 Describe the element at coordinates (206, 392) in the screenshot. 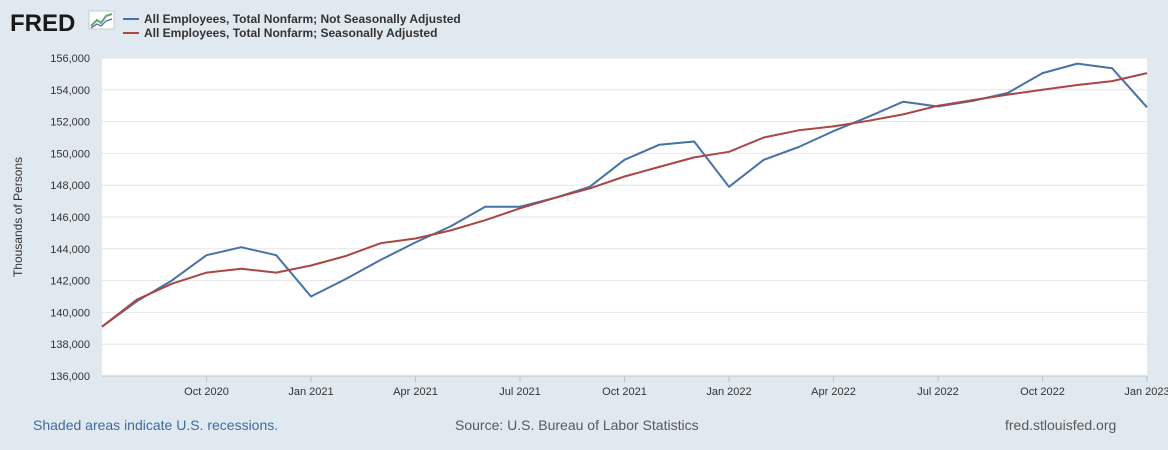

I see `x-tick-label: Oct 2020` at that location.